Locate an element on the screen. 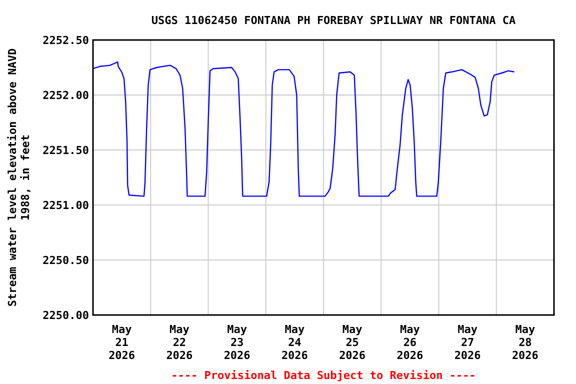  x-tick-label: May 27 2026 is located at coordinates (468, 342).